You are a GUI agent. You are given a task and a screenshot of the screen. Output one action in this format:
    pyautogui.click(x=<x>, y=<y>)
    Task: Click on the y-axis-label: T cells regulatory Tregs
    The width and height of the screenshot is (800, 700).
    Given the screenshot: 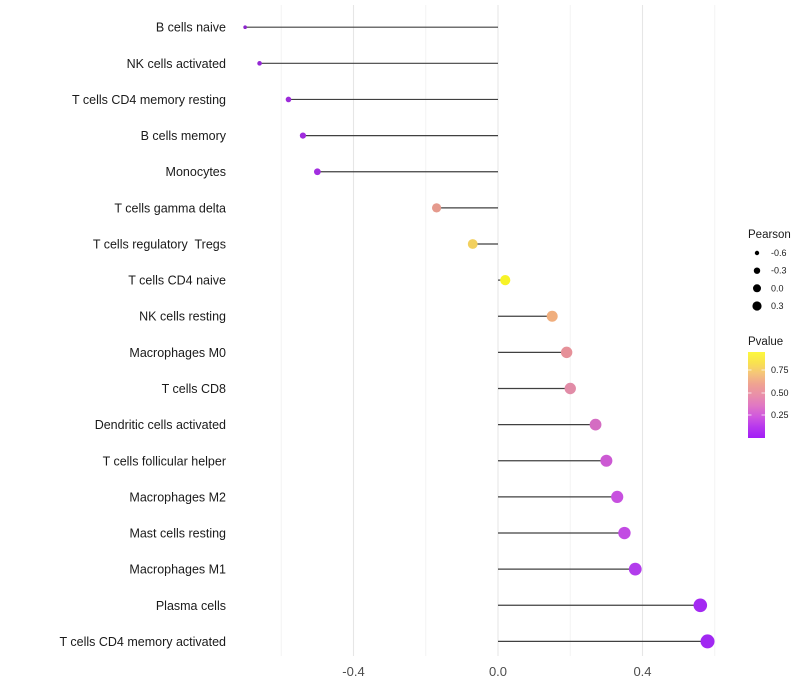 What is the action you would take?
    pyautogui.click(x=159, y=244)
    